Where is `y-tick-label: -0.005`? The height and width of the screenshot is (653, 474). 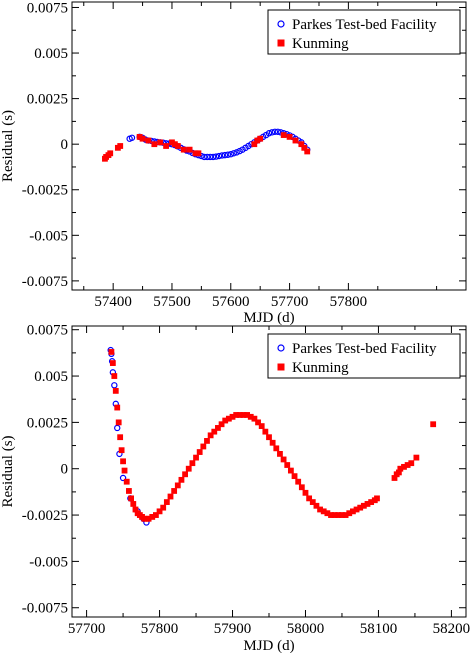
y-tick-label: -0.005 is located at coordinates (48, 562).